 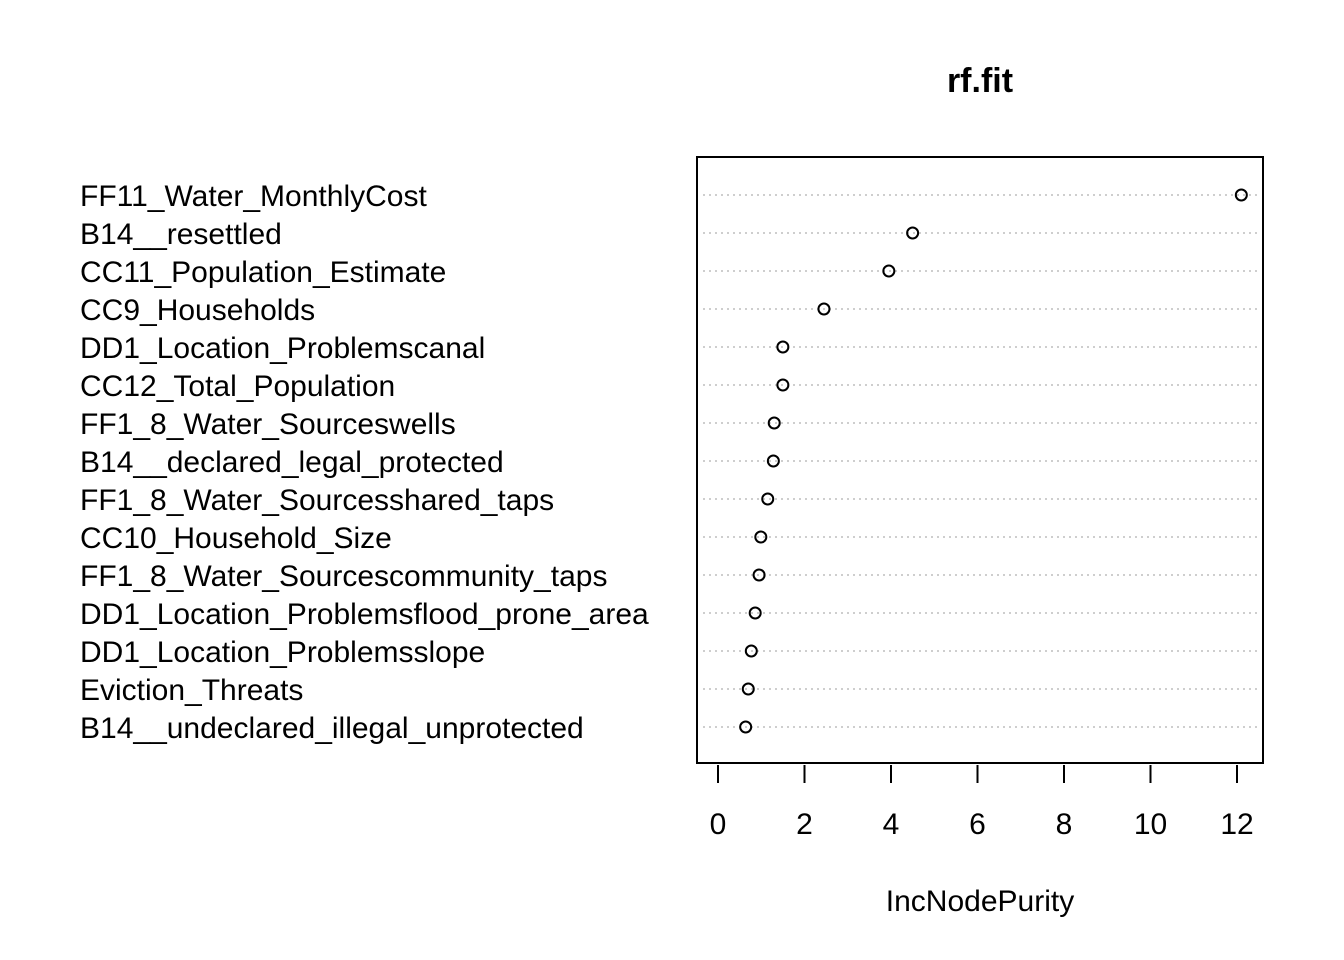 What do you see at coordinates (282, 348) in the screenshot?
I see `category-label: DD1_Location_Problemscanal` at bounding box center [282, 348].